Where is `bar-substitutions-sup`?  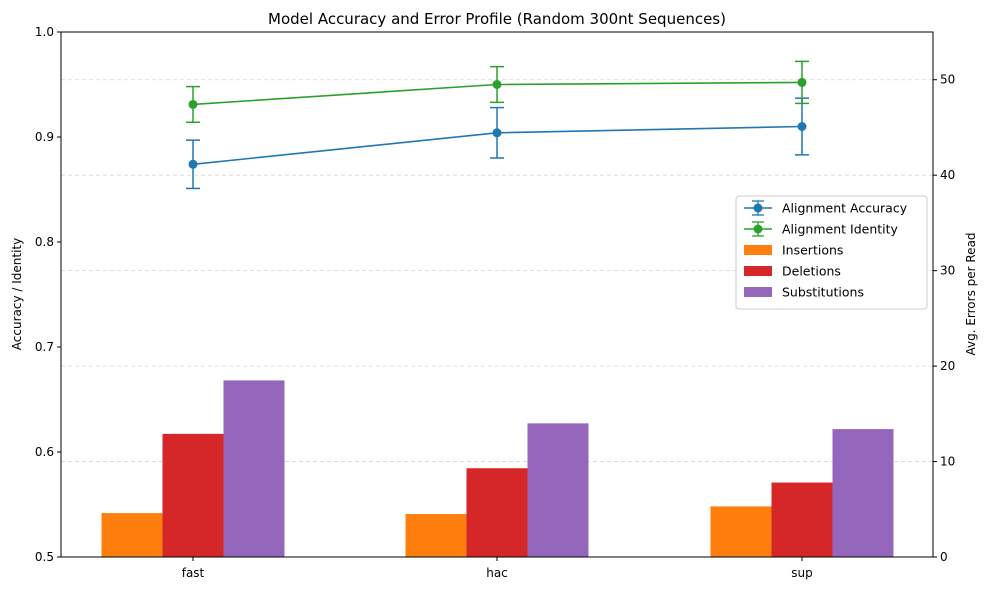
bar-substitutions-sup is located at coordinates (863, 493).